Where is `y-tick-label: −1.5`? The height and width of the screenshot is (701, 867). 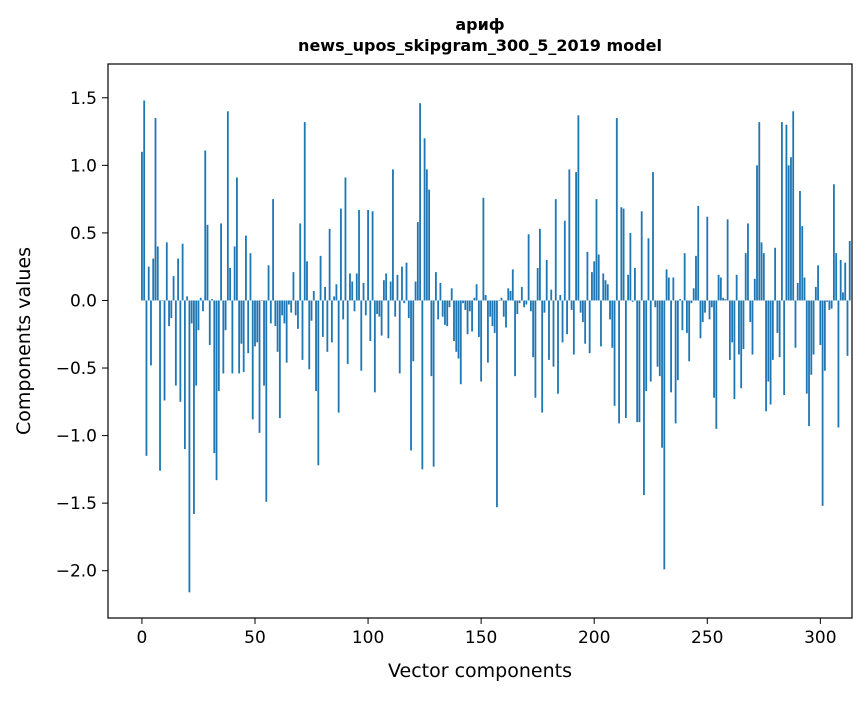
y-tick-label: −1.5 is located at coordinates (76, 504).